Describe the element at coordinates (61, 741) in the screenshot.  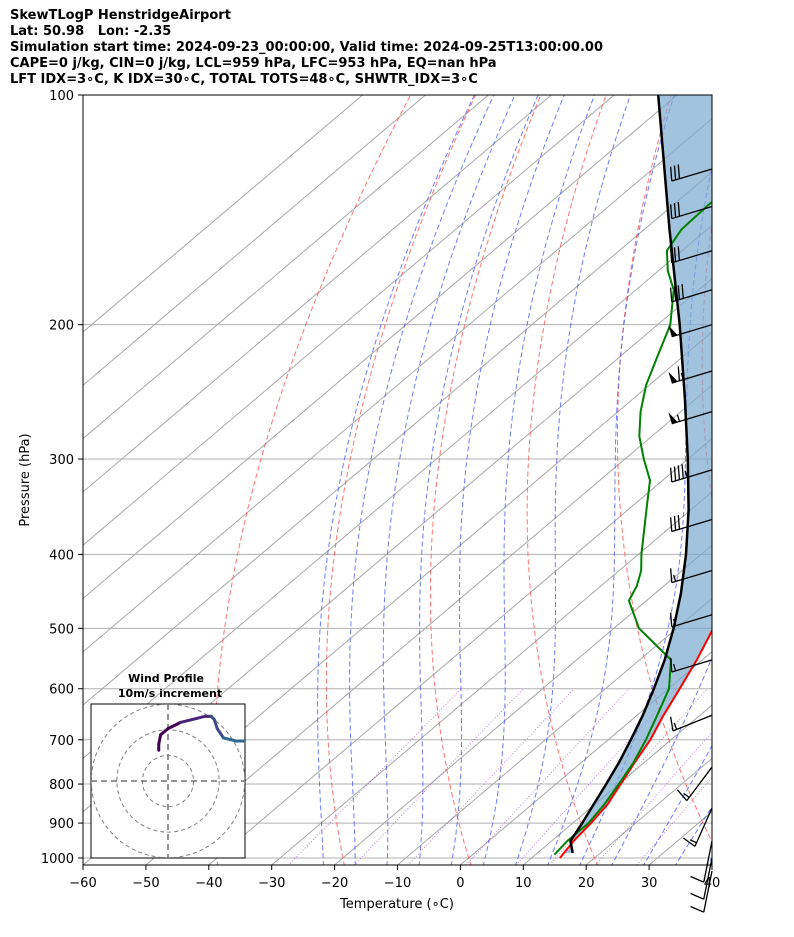
I see `y-tick-label: 700` at that location.